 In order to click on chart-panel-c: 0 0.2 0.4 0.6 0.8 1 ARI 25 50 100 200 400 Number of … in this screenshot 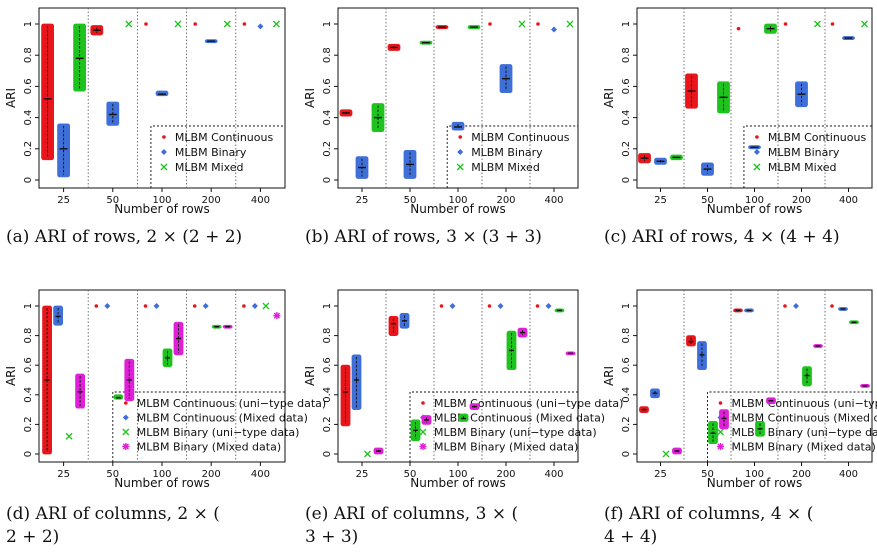, I will do `click(737, 127)`.